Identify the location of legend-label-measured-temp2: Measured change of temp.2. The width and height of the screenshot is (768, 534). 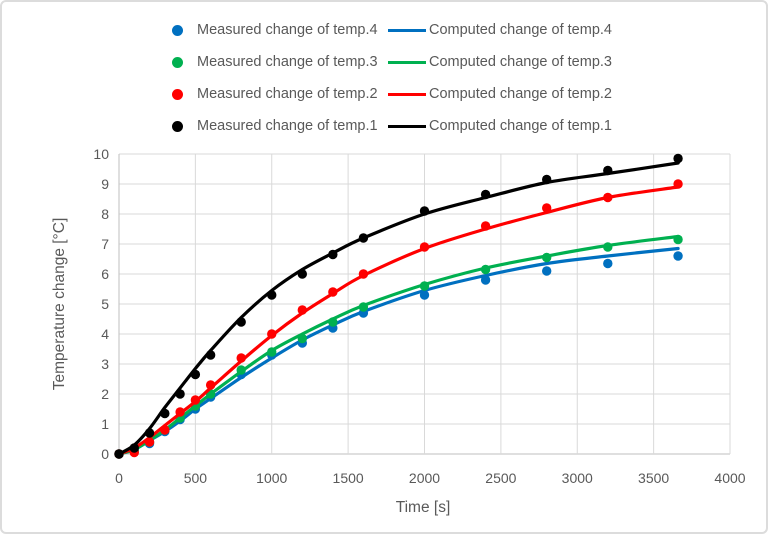
(287, 94).